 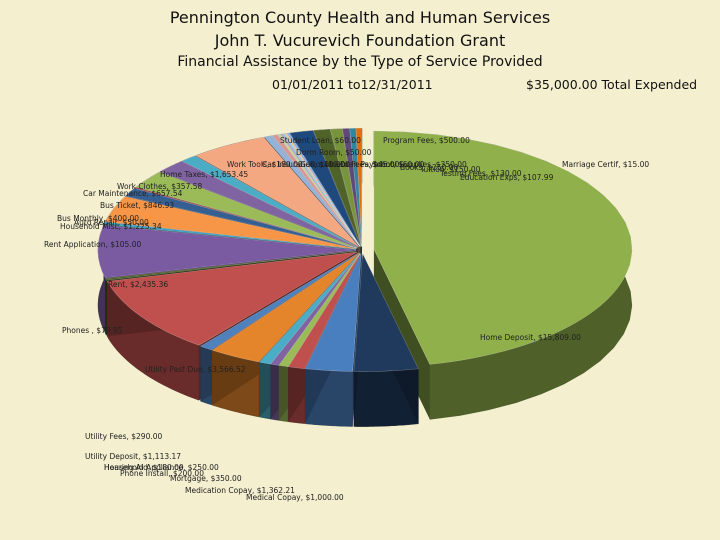 I want to click on pie-slice-education-exps, so click(x=359, y=187).